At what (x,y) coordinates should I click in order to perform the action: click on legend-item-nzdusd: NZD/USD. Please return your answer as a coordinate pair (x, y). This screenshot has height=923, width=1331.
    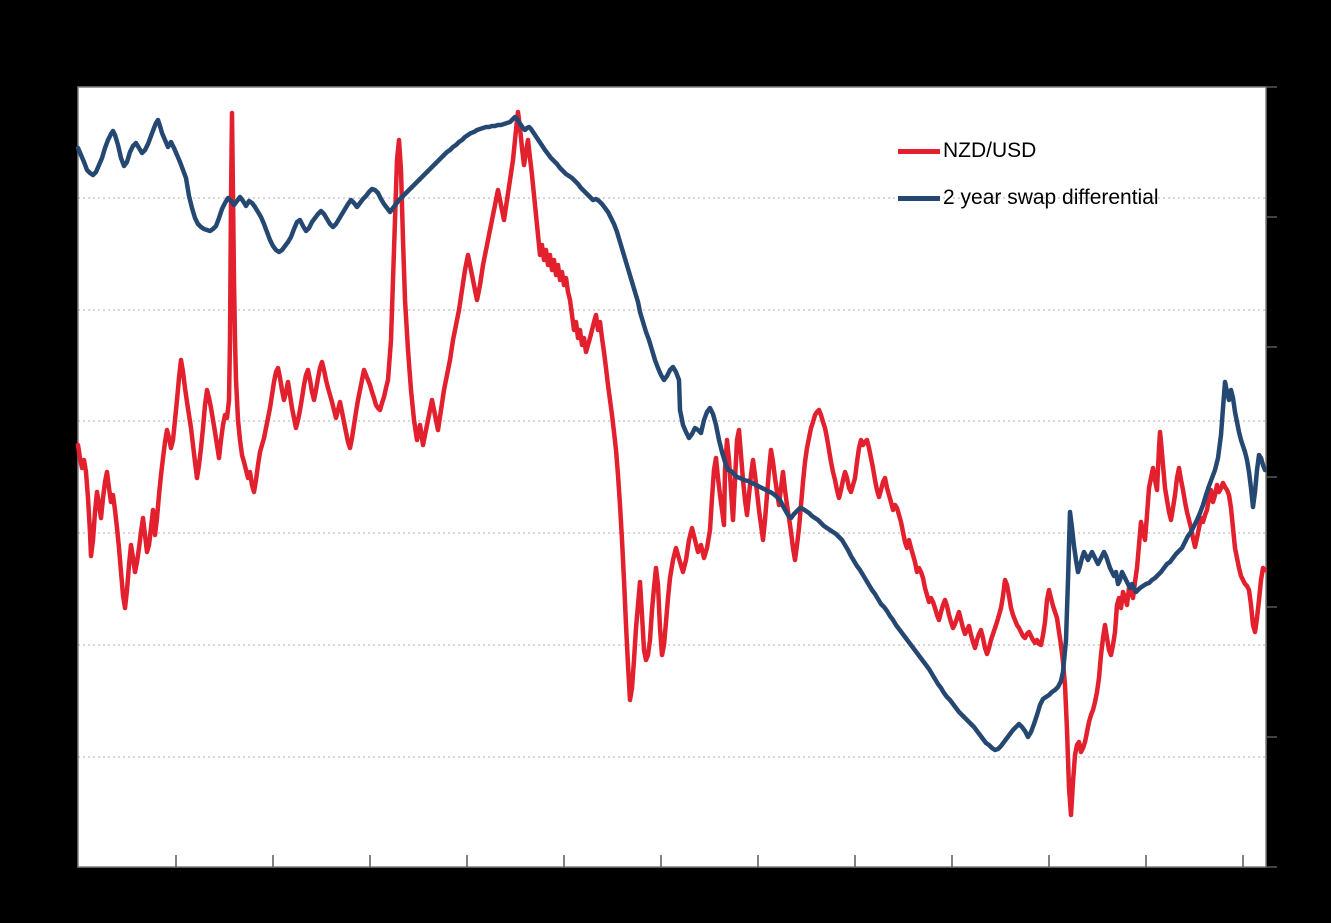
    Looking at the image, I should click on (1028, 151).